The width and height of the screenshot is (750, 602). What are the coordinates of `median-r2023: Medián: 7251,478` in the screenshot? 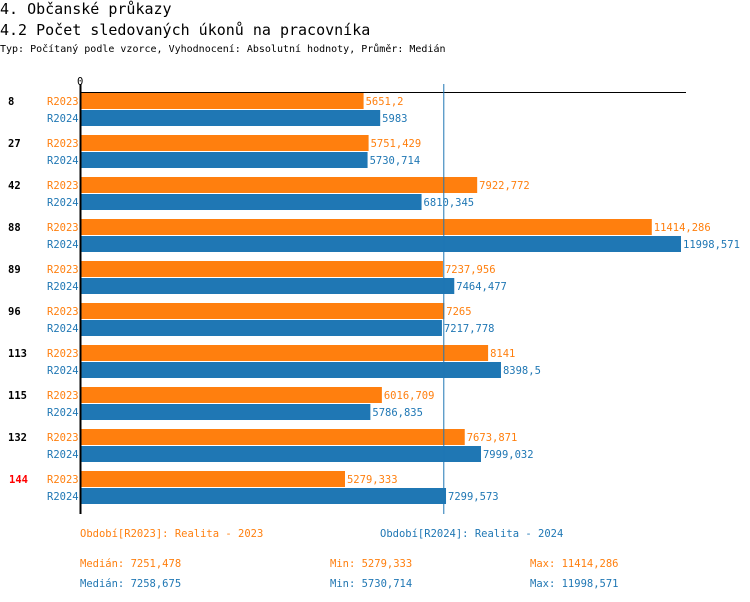 It's located at (131, 564).